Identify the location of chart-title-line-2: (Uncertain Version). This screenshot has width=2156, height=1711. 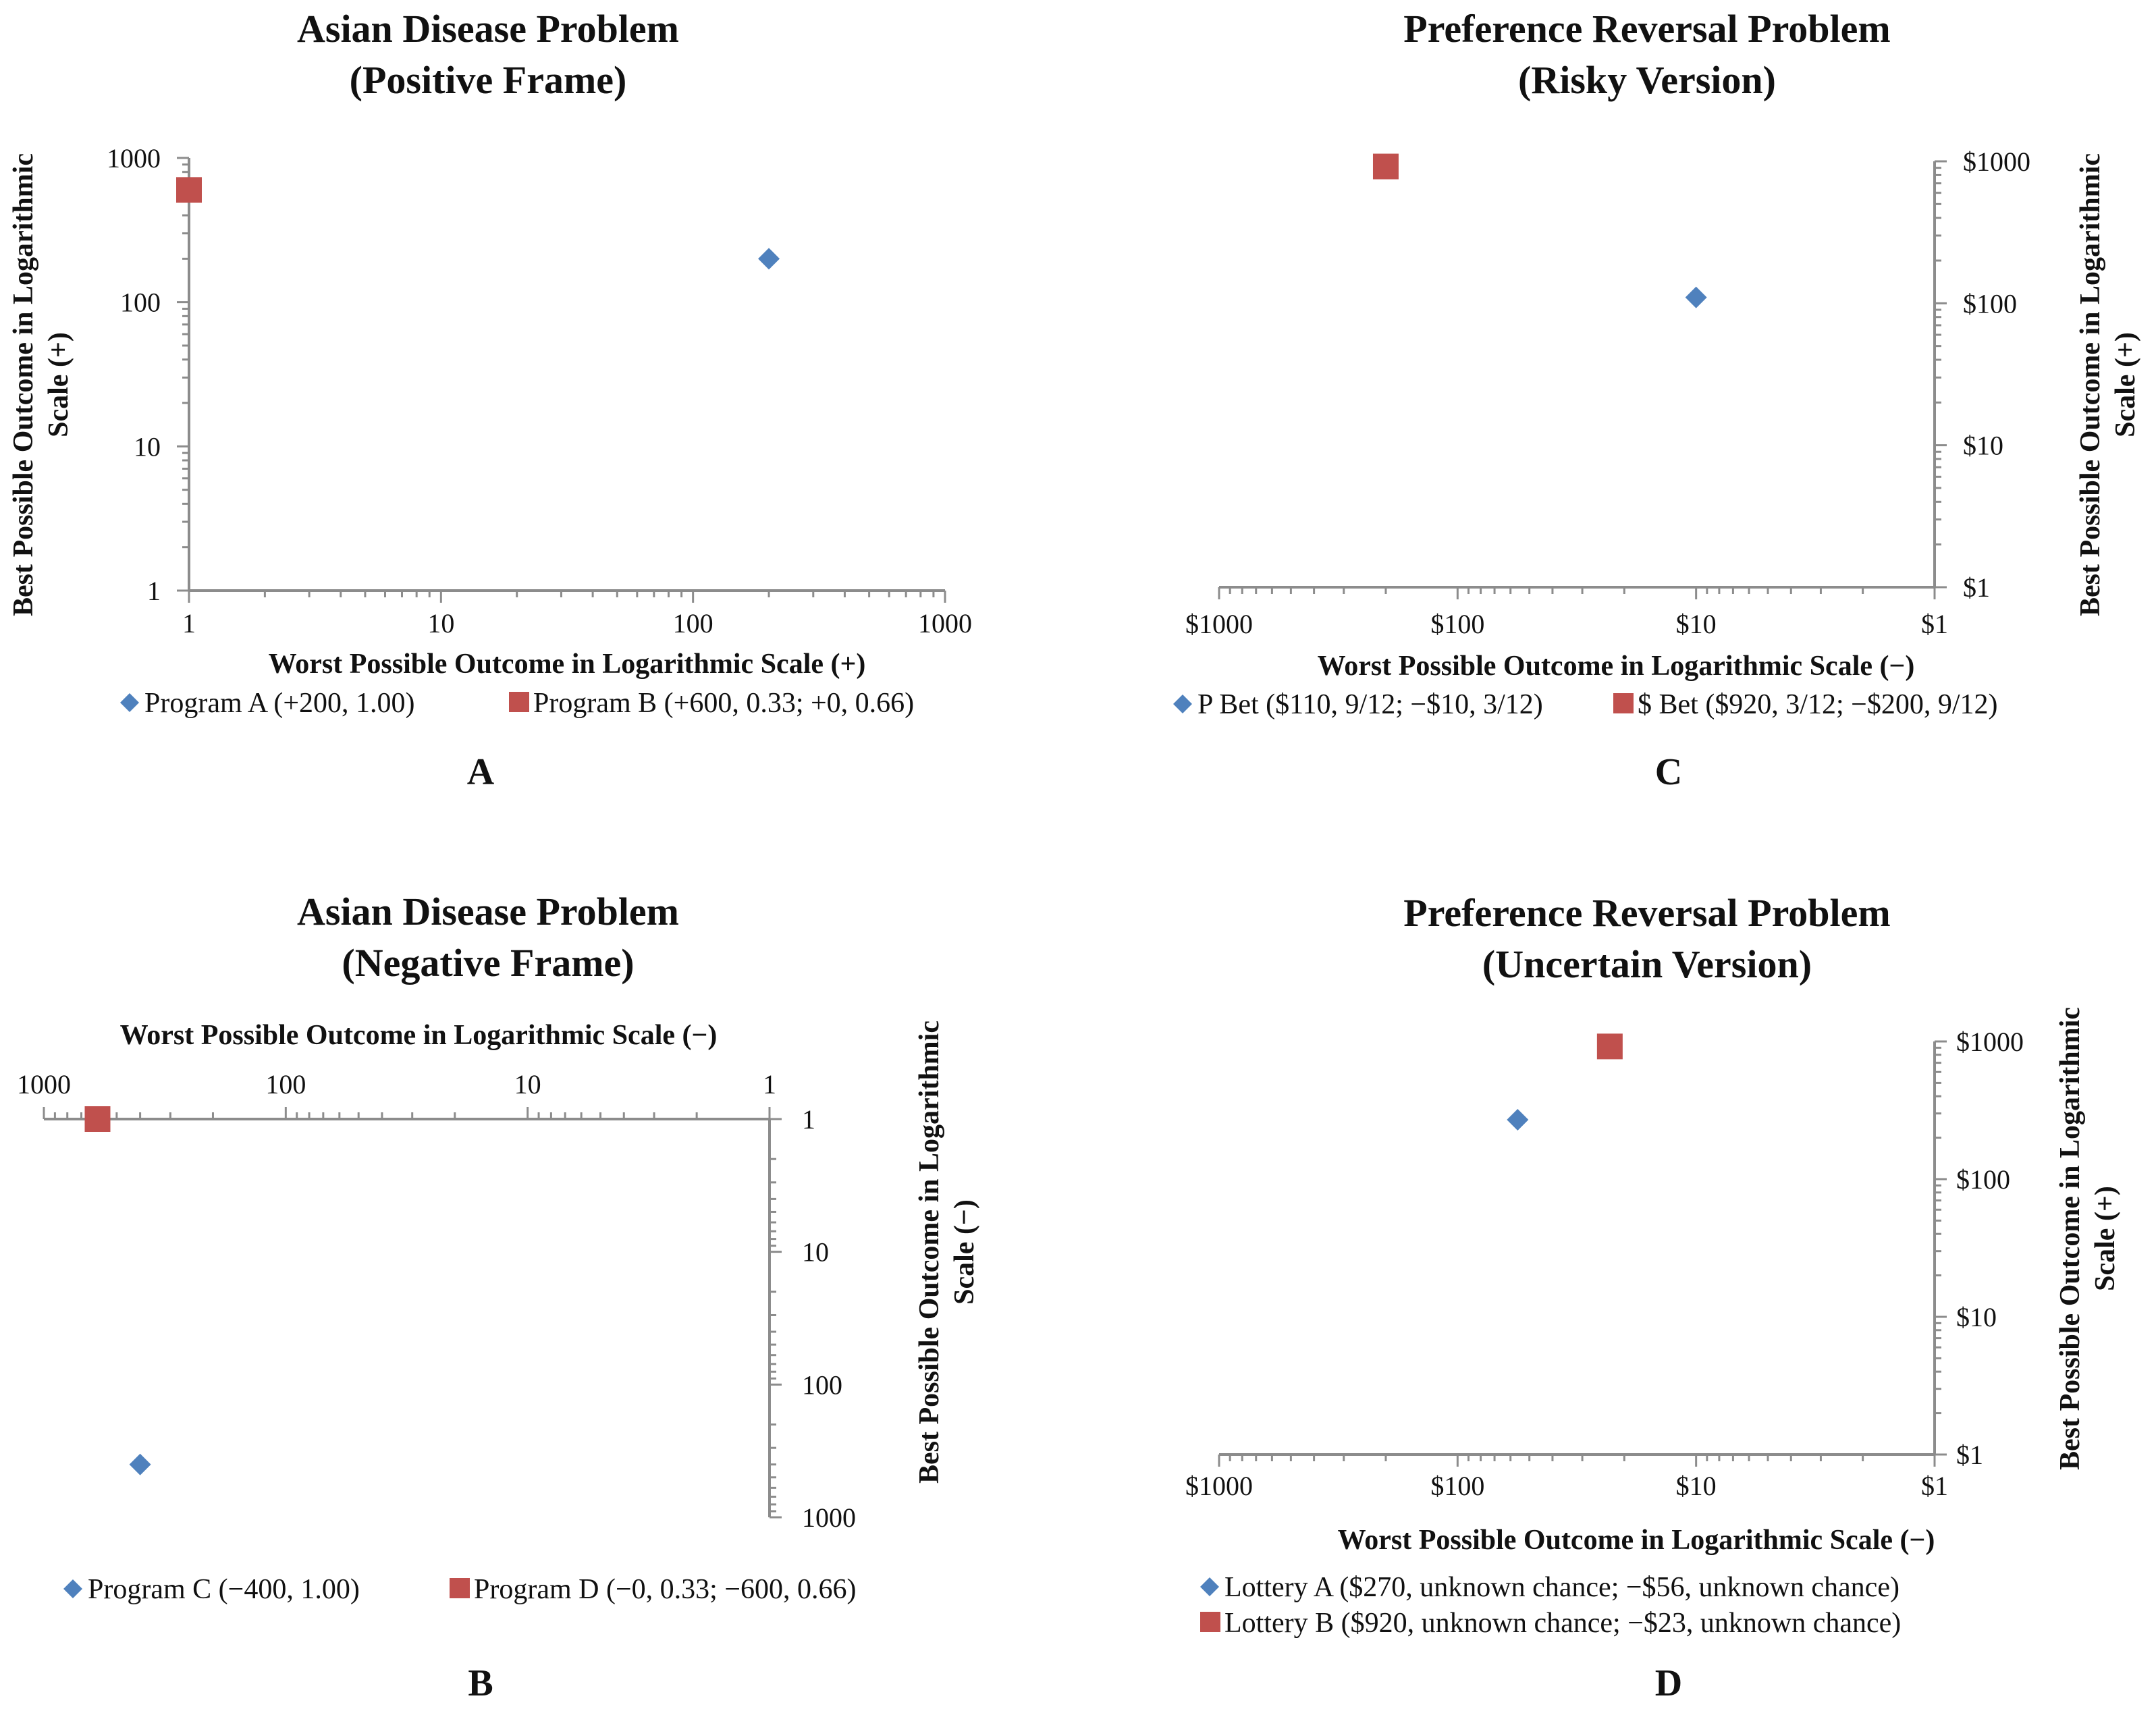
(1647, 964).